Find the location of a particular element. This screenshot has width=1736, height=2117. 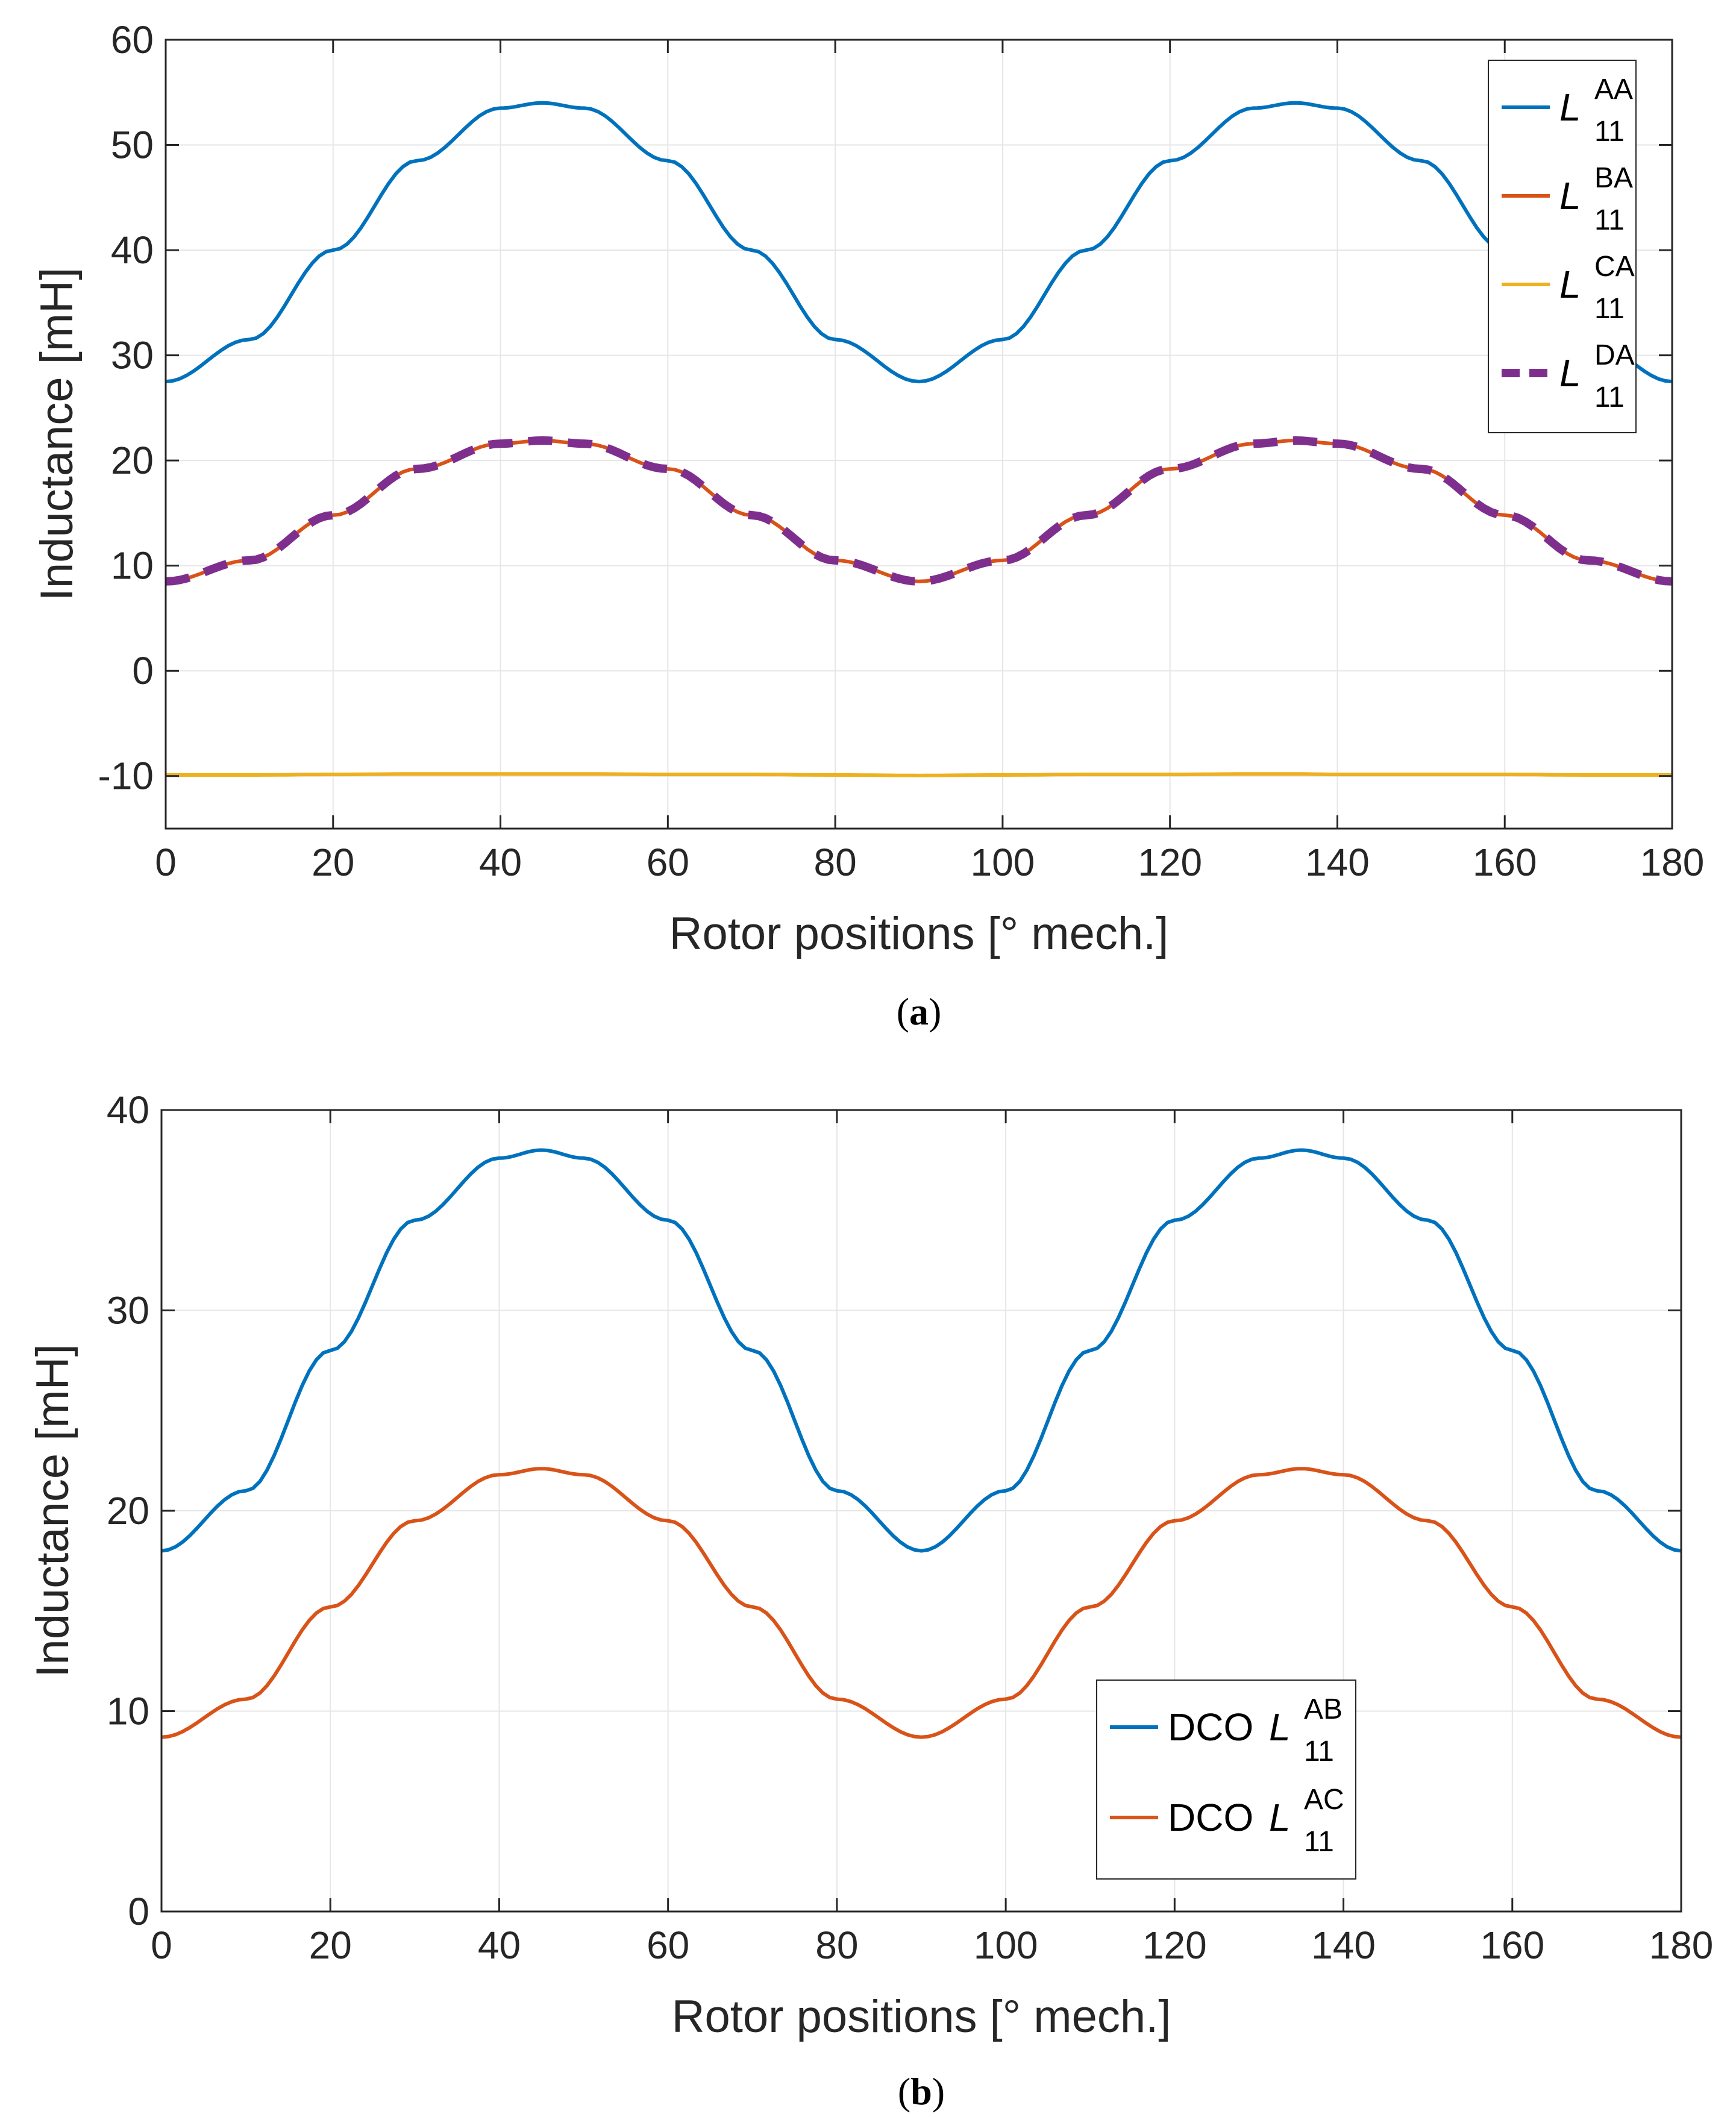

panel-caption-letter: a is located at coordinates (919, 1012).